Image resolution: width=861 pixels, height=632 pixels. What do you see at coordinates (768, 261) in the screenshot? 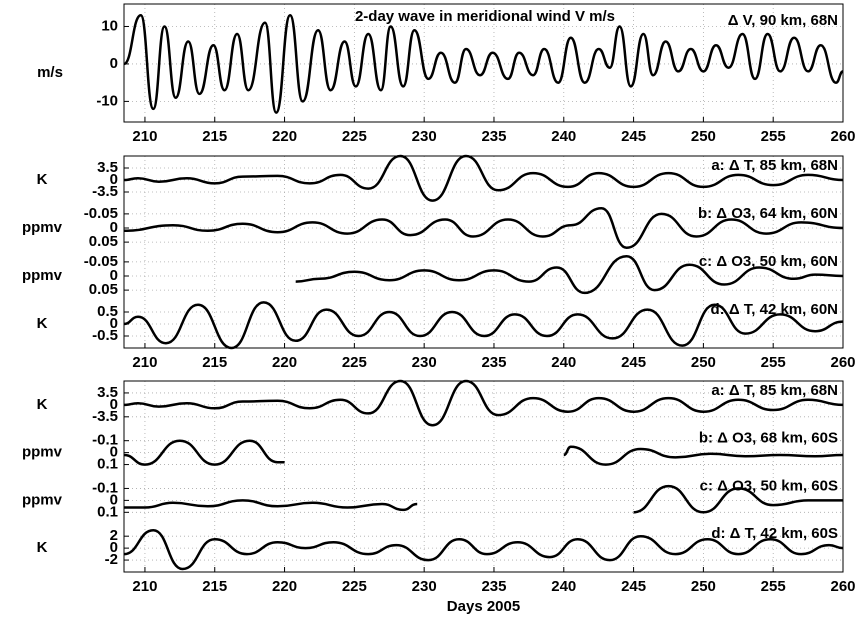
I see `series-label: c: Δ O3, 50 km, 60N` at bounding box center [768, 261].